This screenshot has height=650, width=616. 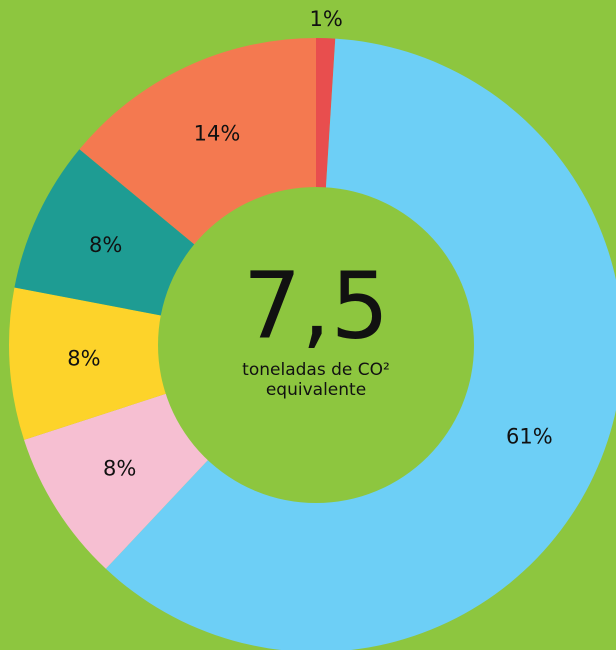 I want to click on value-label: 14%, so click(x=217, y=134).